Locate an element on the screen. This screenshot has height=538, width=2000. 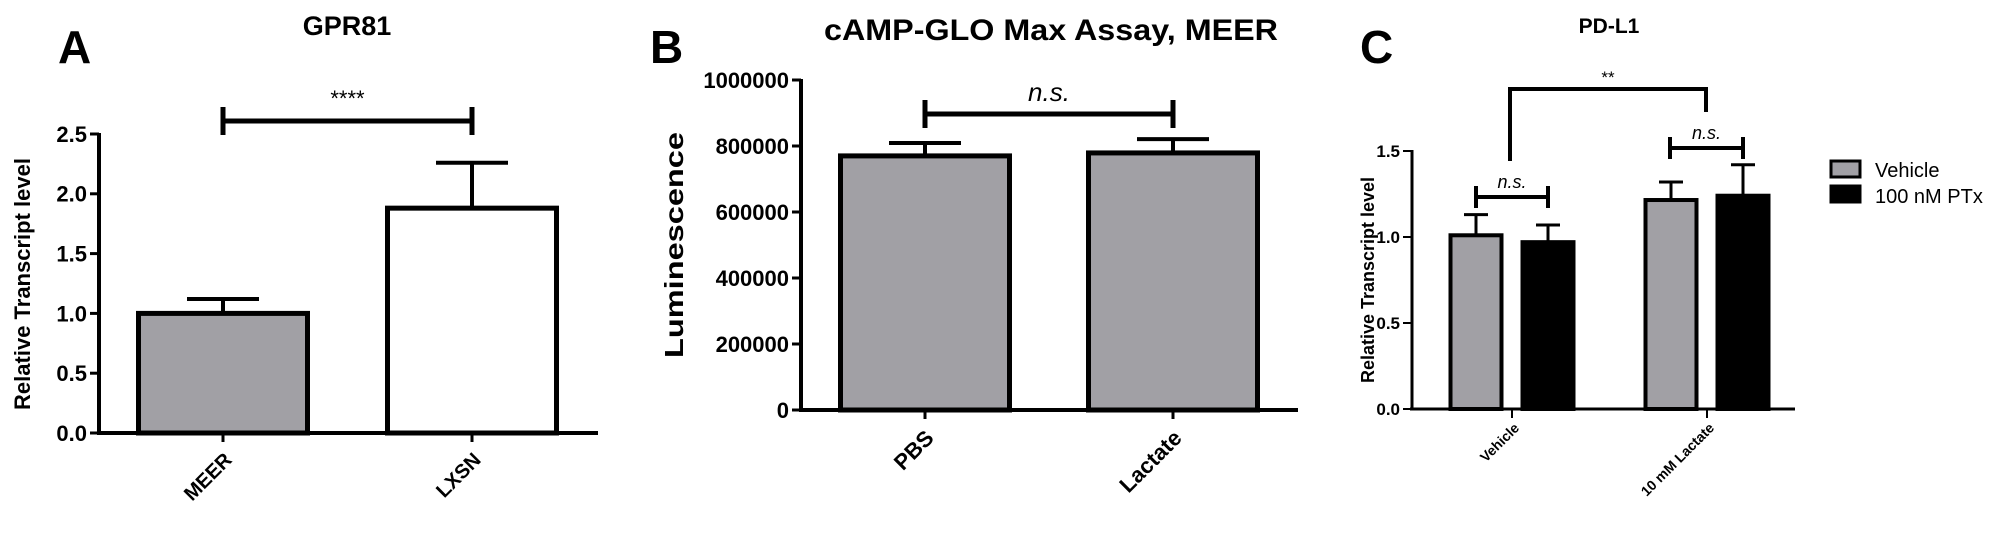
chart-title: cAMP-GLO Max Assay, MEER is located at coordinates (1051, 30).